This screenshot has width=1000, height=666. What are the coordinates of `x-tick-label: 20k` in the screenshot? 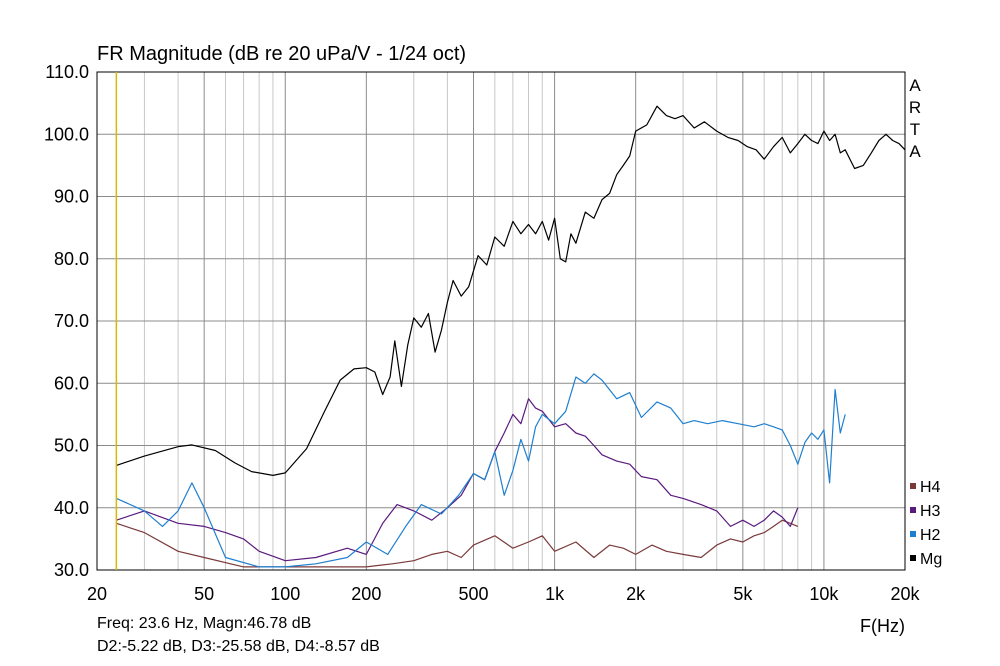 It's located at (905, 594).